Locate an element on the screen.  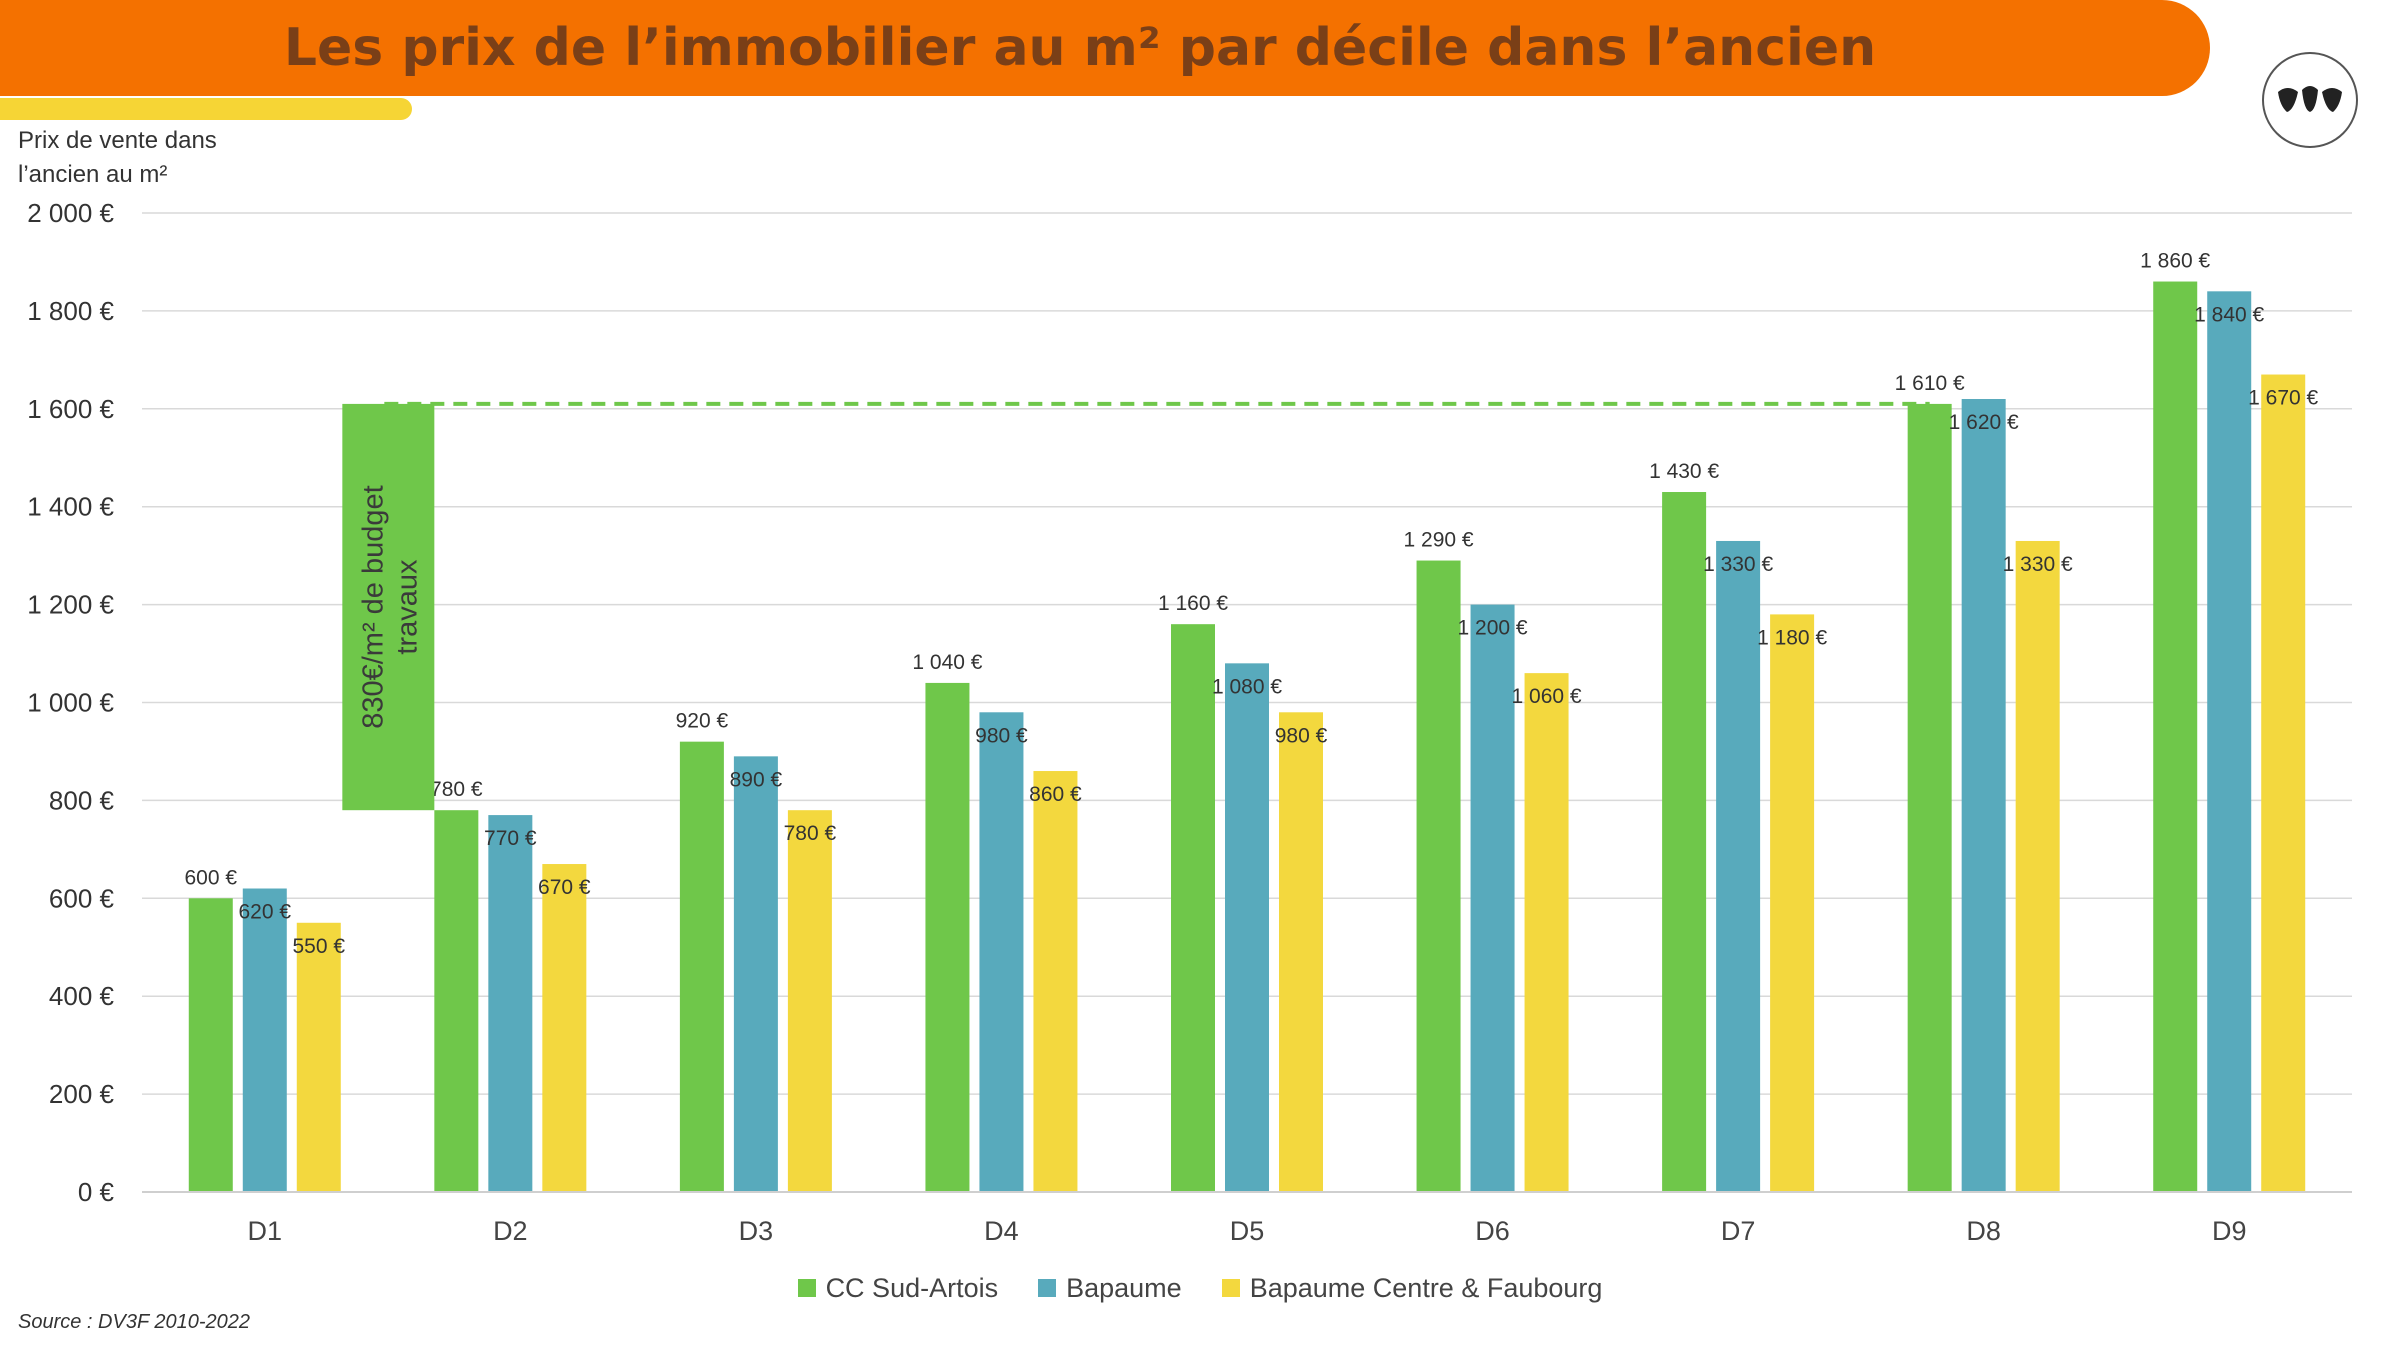
data-label: 1 040 € is located at coordinates (947, 662).